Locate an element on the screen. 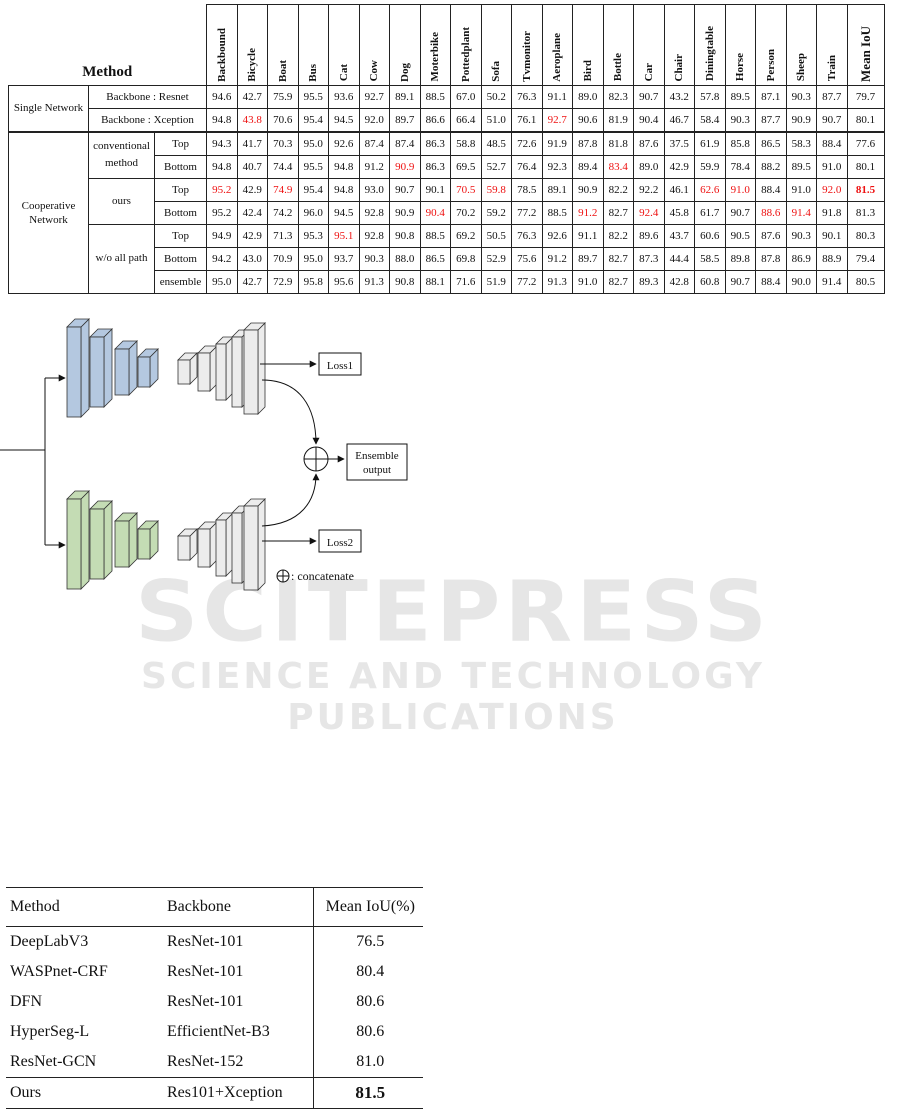  backbone-cell: Res101+Xception is located at coordinates (238, 1093).